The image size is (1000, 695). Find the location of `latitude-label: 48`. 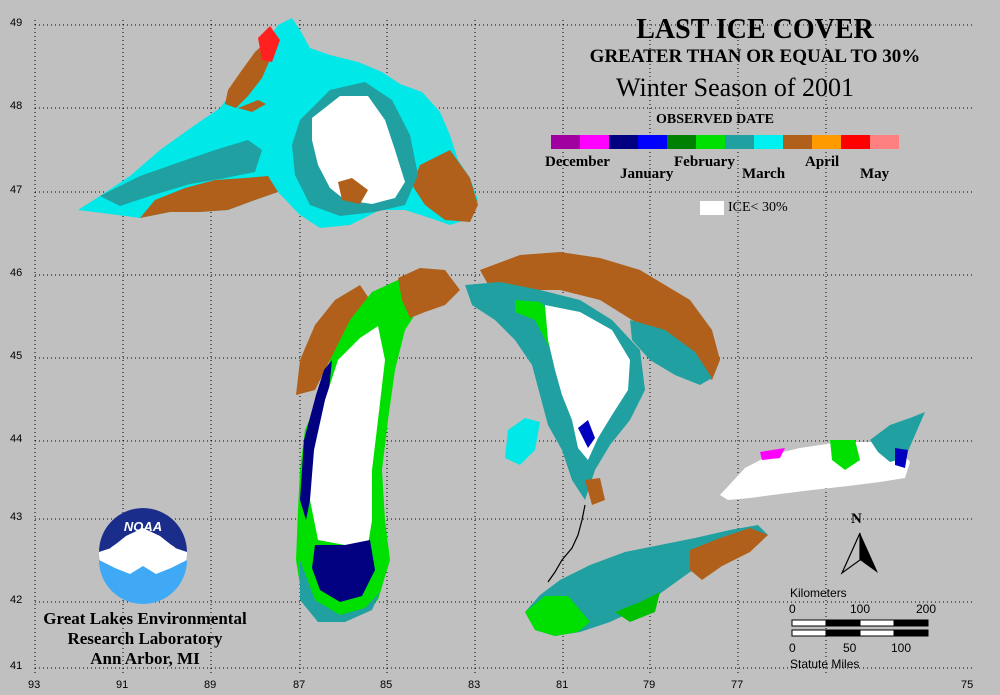

latitude-label: 48 is located at coordinates (16, 106).